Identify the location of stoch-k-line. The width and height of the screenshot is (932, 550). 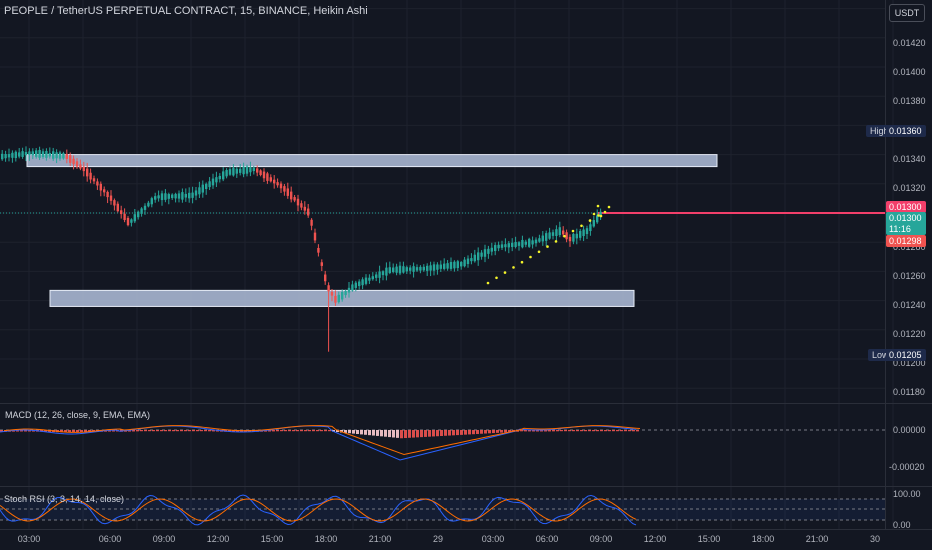
(318, 510).